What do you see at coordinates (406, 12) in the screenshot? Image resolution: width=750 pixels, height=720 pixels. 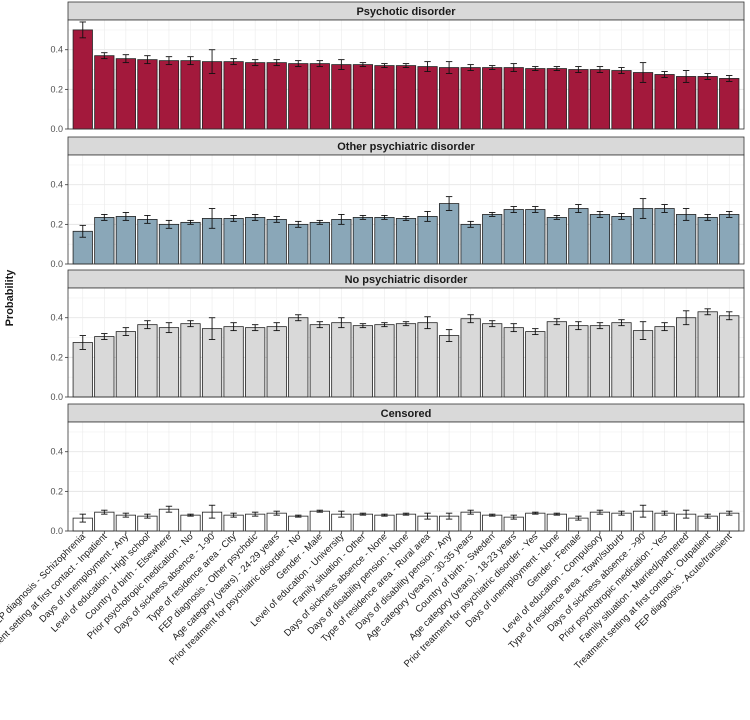 I see `panel-title: Psychotic disorder` at bounding box center [406, 12].